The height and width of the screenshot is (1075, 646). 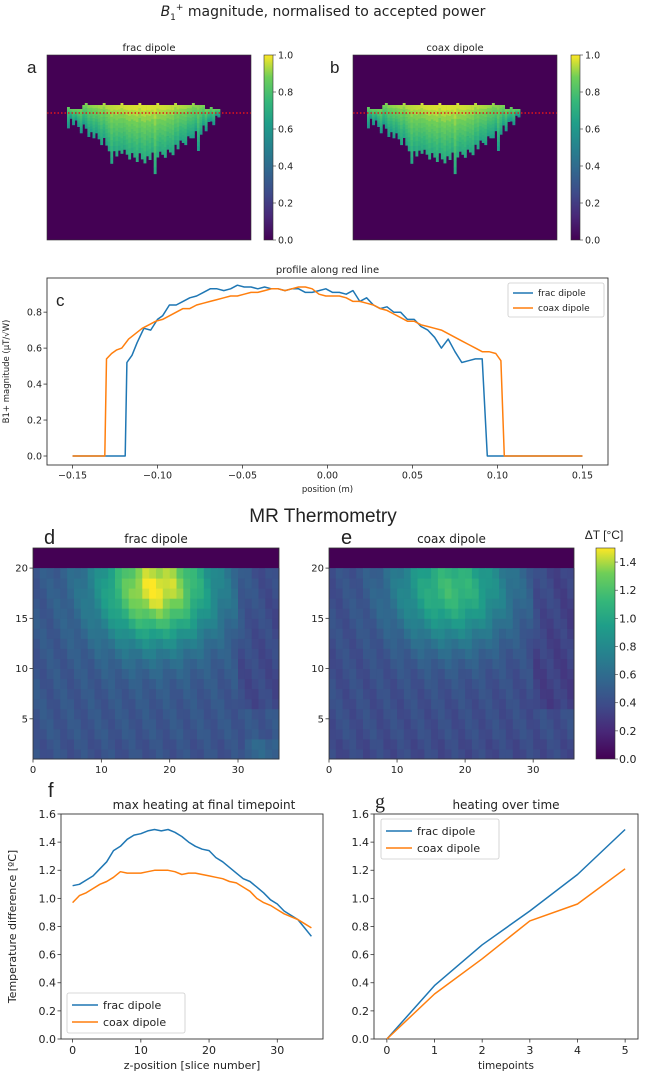 What do you see at coordinates (506, 954) in the screenshot?
I see `series-line-coax-dipole` at bounding box center [506, 954].